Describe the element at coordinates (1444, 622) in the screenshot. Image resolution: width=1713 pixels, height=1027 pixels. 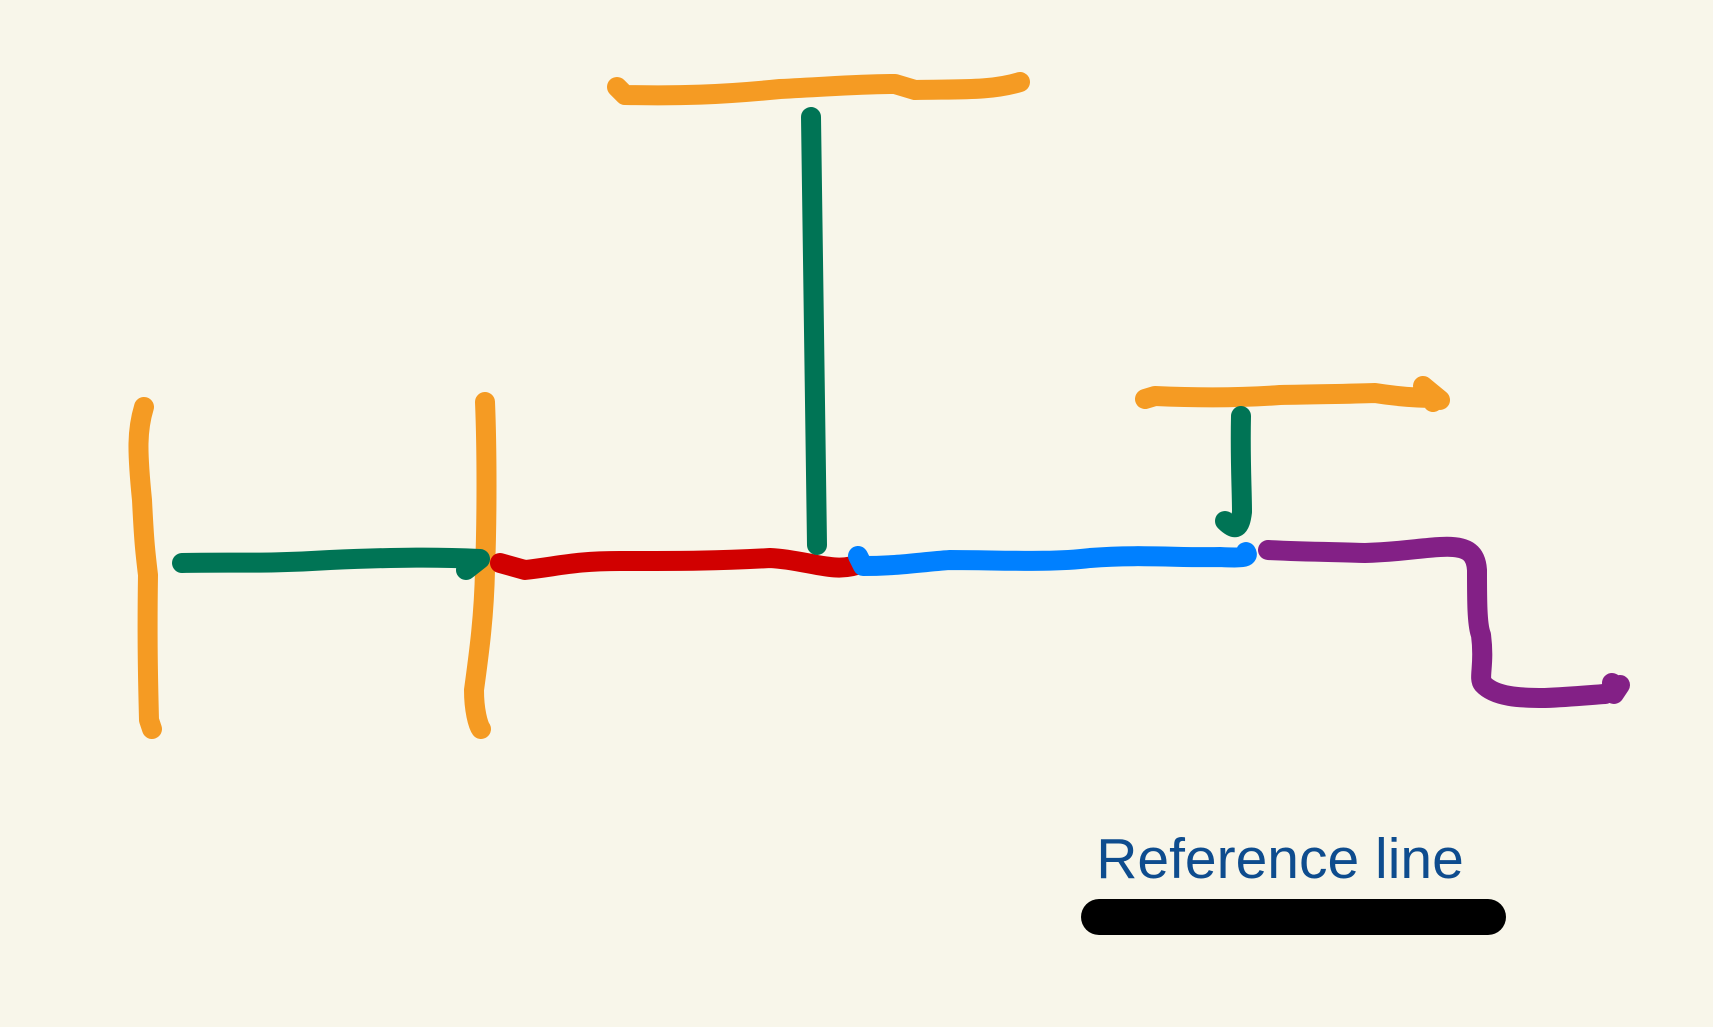
I see `purple-curved-stroke` at that location.